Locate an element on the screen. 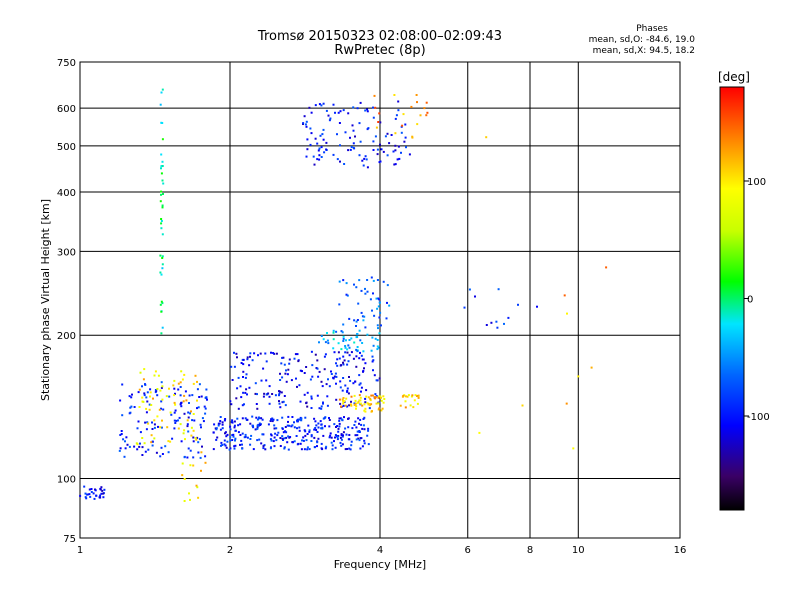 The image size is (800, 600). y-tick-label: 300 is located at coordinates (66, 252).